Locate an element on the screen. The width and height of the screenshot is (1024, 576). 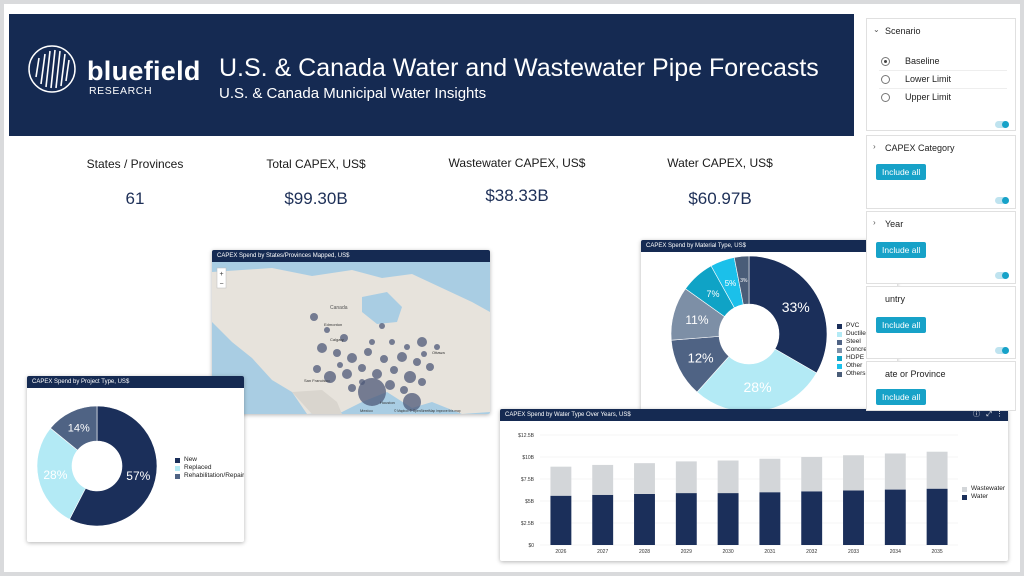
slice-others is located at coordinates (741, 280).